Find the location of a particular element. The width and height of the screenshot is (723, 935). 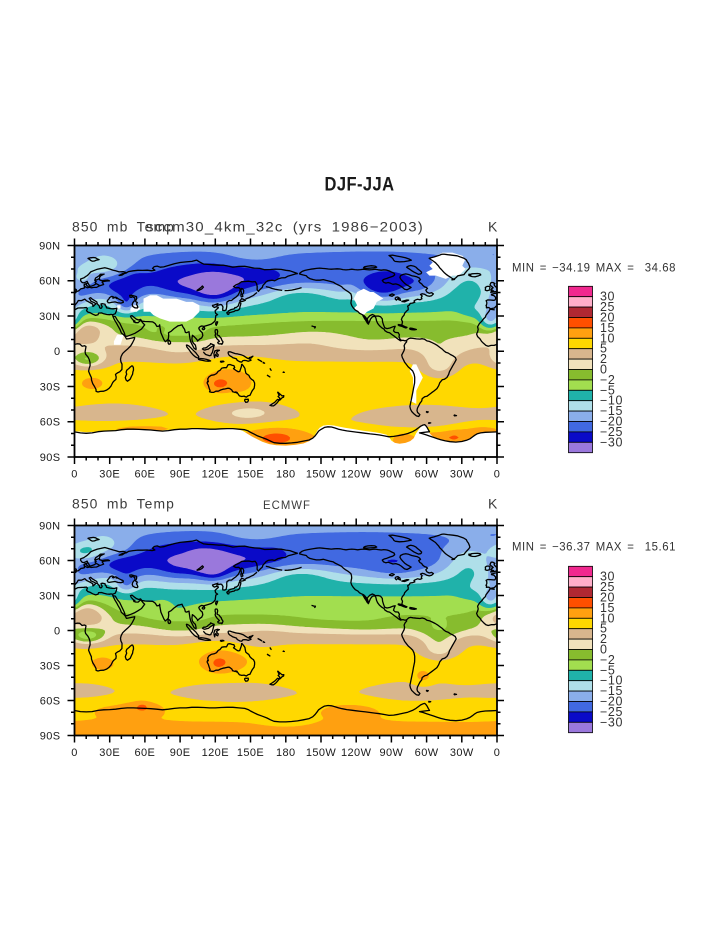

svg-text: sccm30_4km_32c (yrs 1986−2003) is located at coordinates (285, 227).